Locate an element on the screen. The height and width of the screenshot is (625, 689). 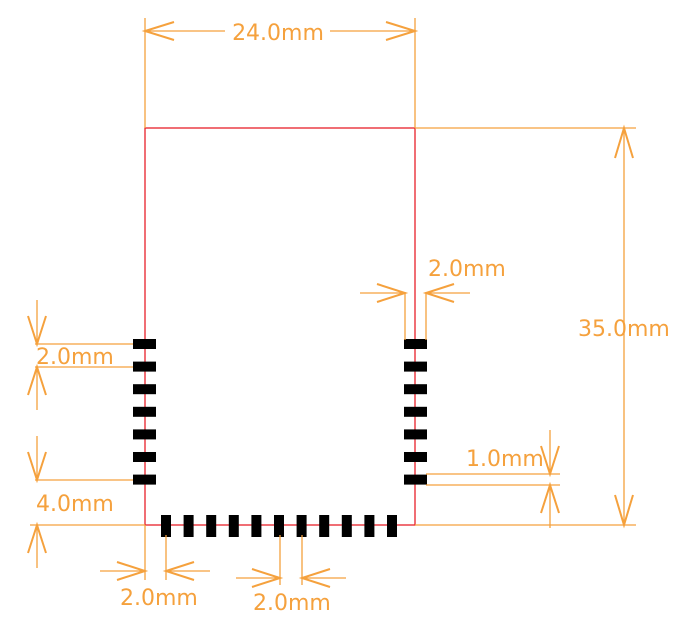
bottom-margin-arrow-bottom is located at coordinates (37, 537).